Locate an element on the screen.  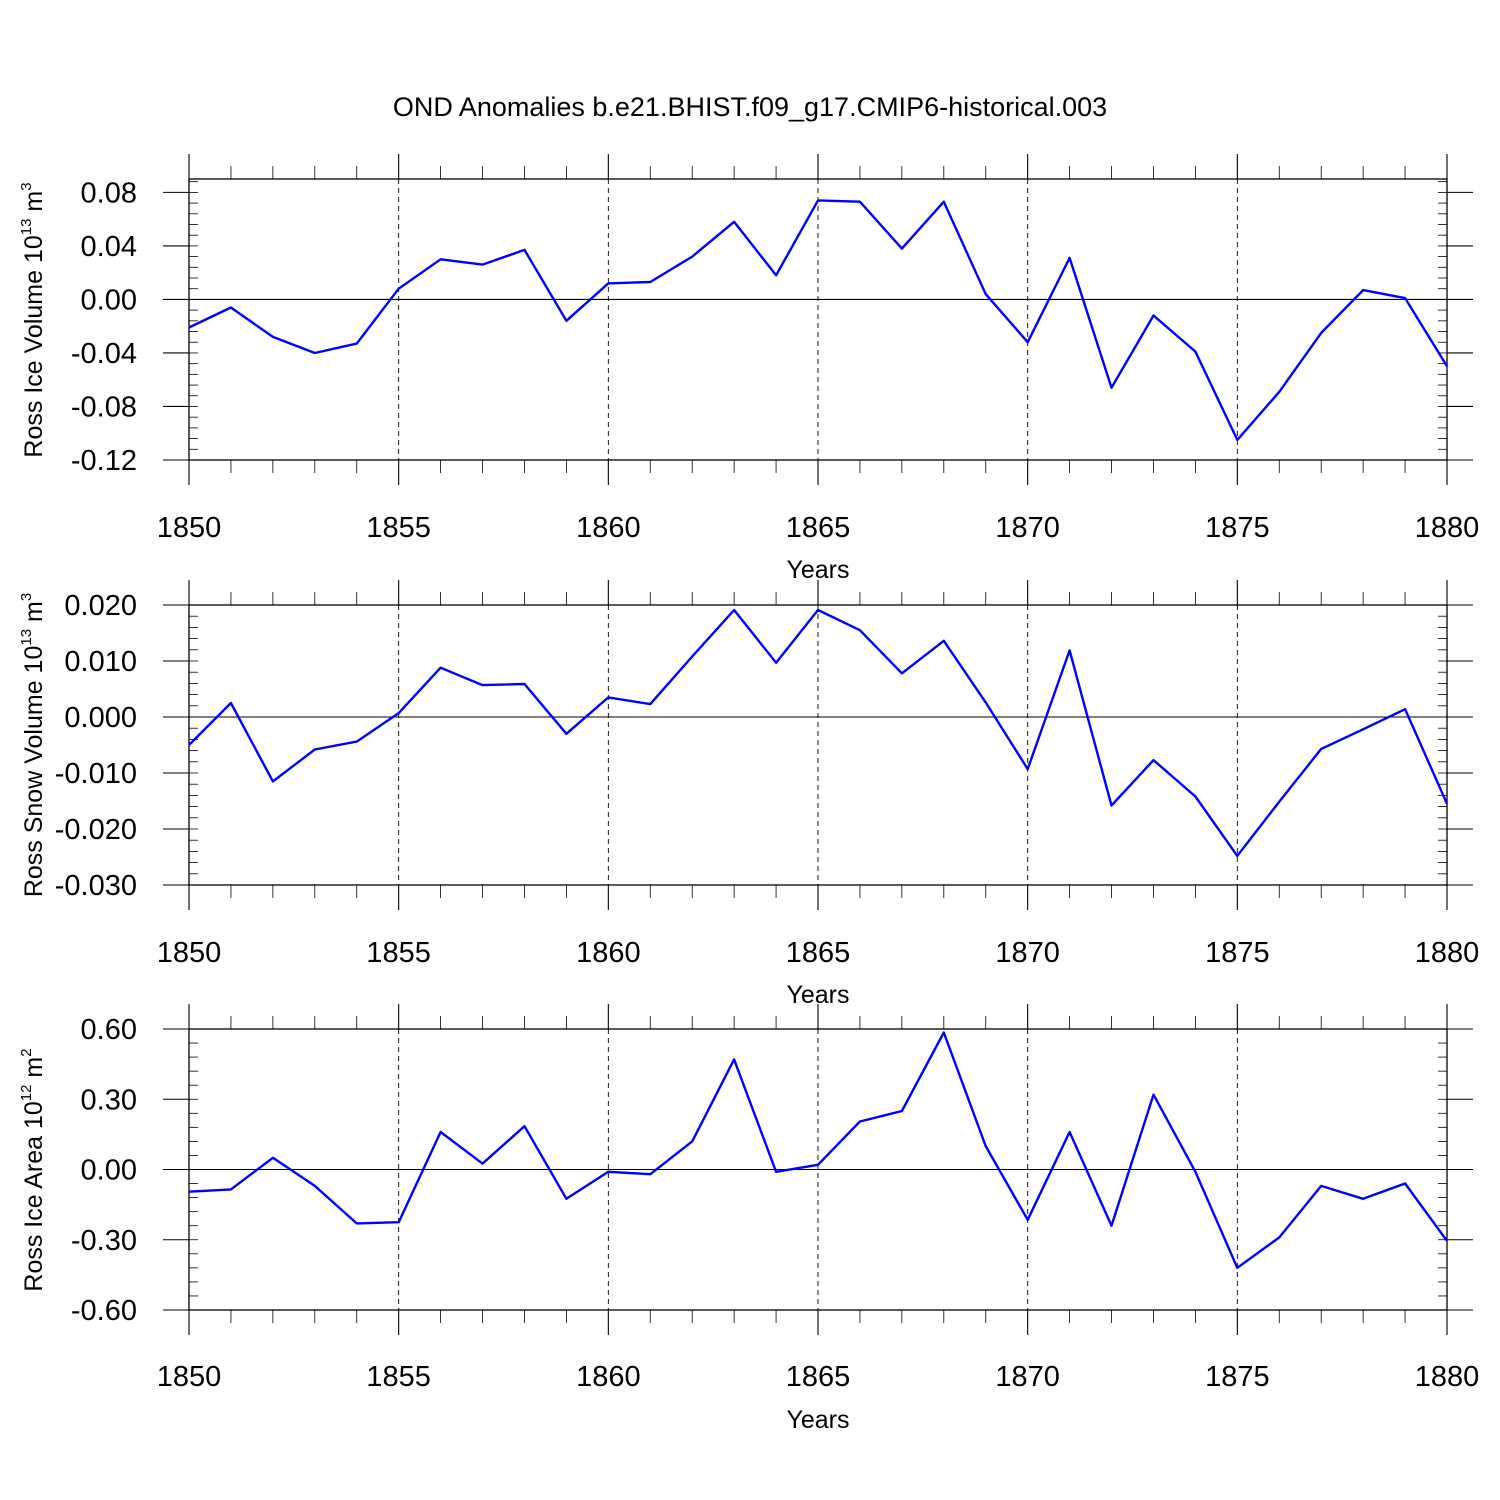
y-tick-label: 0.020 is located at coordinates (100, 606).